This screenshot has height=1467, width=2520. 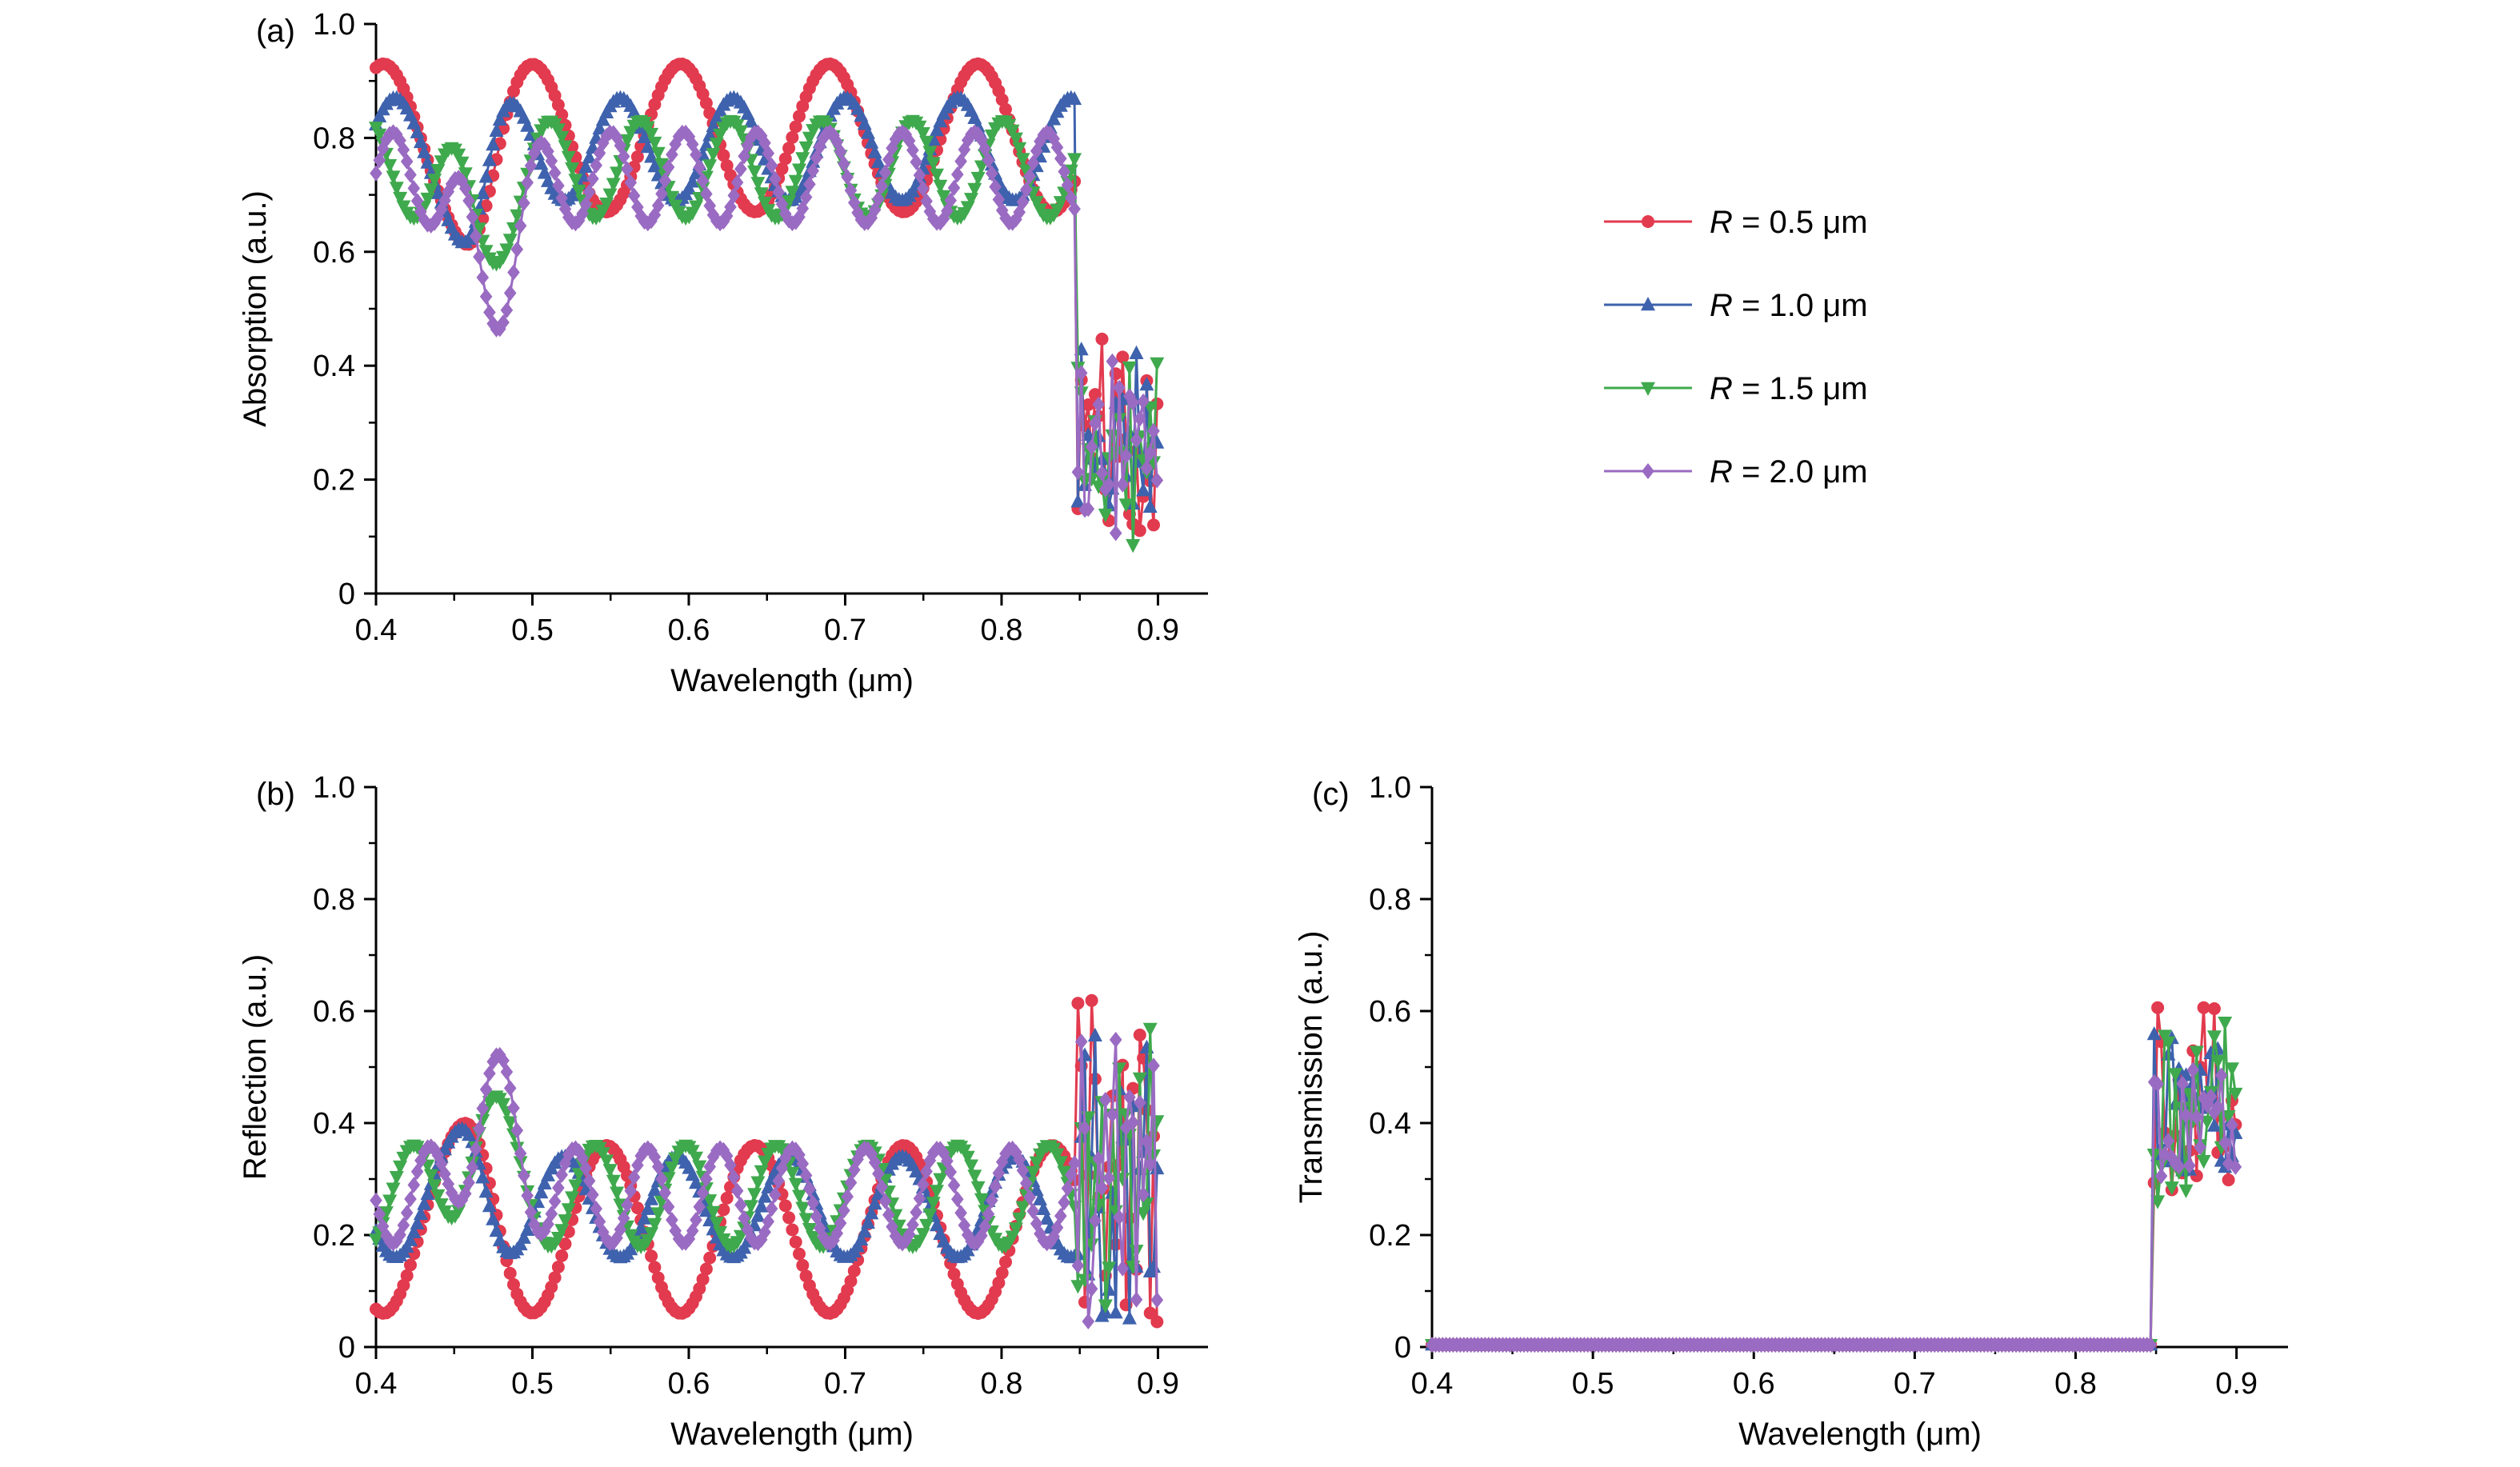 I want to click on legend-item-label: R = 1.5 μm, so click(x=1789, y=389).